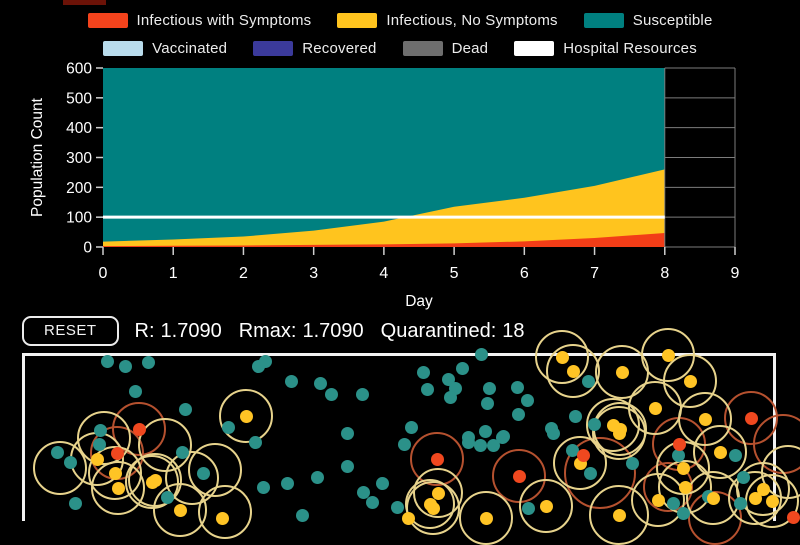 This screenshot has width=800, height=545. What do you see at coordinates (445, 48) in the screenshot?
I see `legend-item-dead: Dead` at bounding box center [445, 48].